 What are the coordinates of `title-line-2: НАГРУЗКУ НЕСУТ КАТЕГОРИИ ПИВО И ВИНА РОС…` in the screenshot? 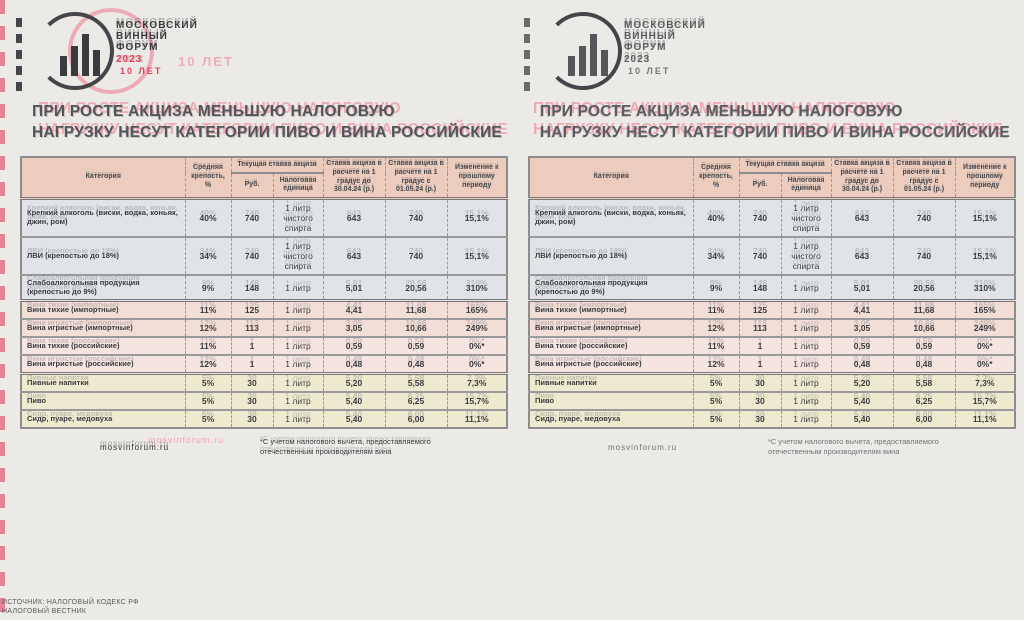 It's located at (267, 132).